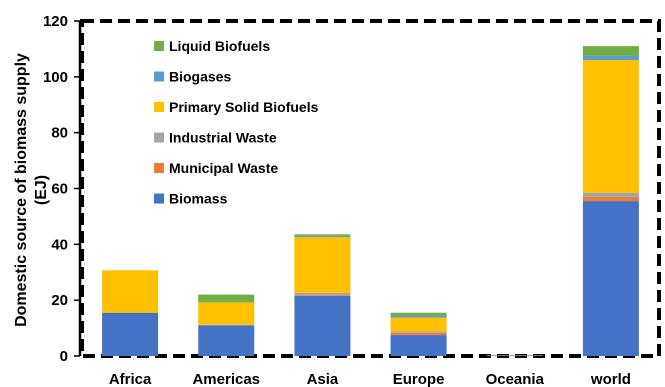  Describe the element at coordinates (244, 107) in the screenshot. I see `legend-label: Primary Solid Biofuels` at that location.